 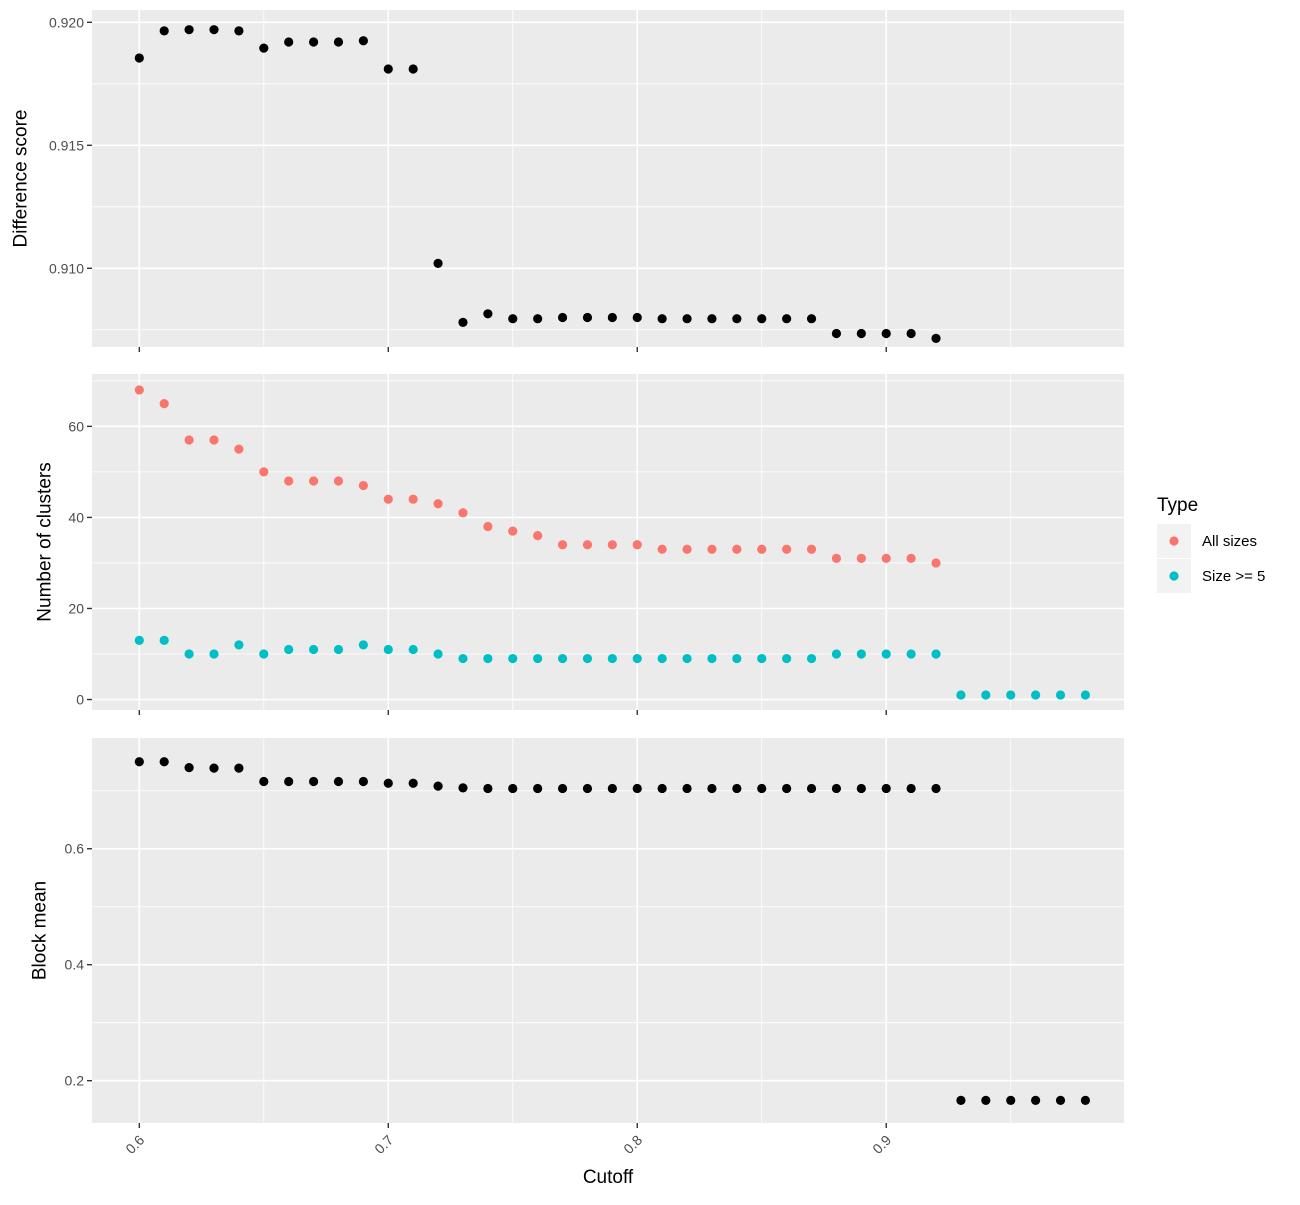 What do you see at coordinates (66, 22) in the screenshot?
I see `y-tick-label: 0.920` at bounding box center [66, 22].